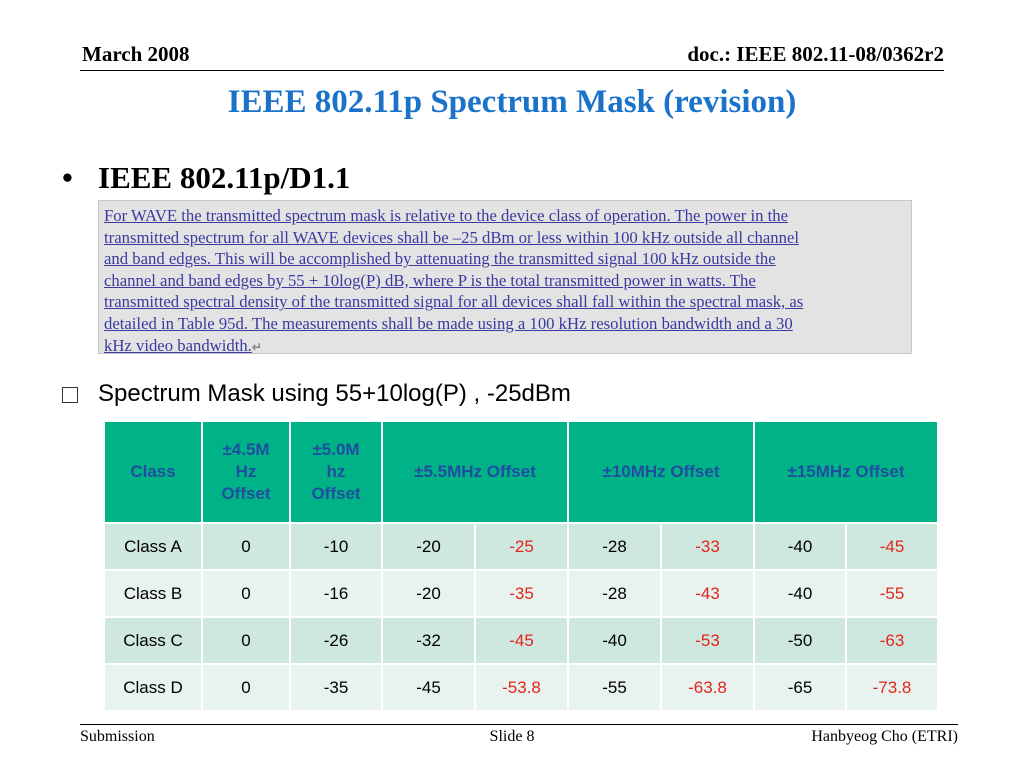 The width and height of the screenshot is (1024, 768). Describe the element at coordinates (707, 640) in the screenshot. I see `cell-value-highlight: -53` at that location.